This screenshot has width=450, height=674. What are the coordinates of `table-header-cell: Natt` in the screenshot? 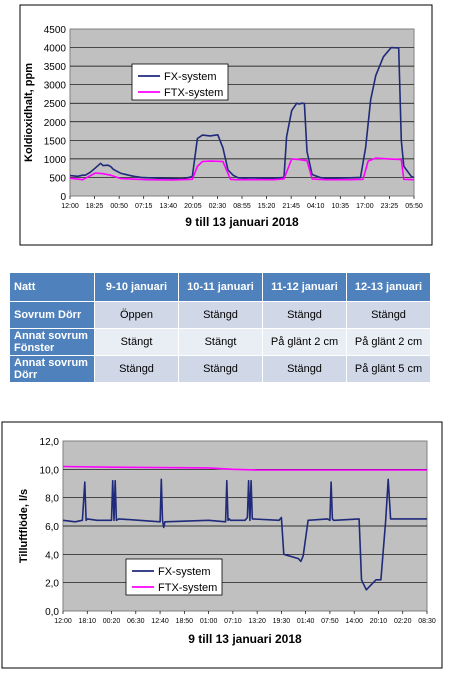 It's located at (52, 287).